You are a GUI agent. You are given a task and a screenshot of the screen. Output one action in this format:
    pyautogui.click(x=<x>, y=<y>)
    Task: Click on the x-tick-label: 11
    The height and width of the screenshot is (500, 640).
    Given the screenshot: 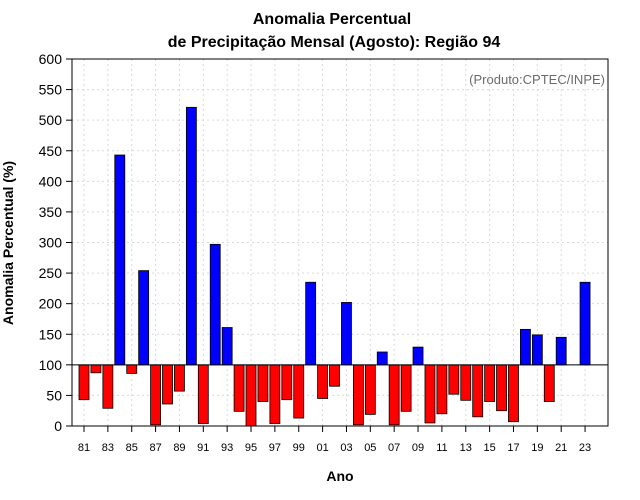 What is the action you would take?
    pyautogui.click(x=441, y=448)
    